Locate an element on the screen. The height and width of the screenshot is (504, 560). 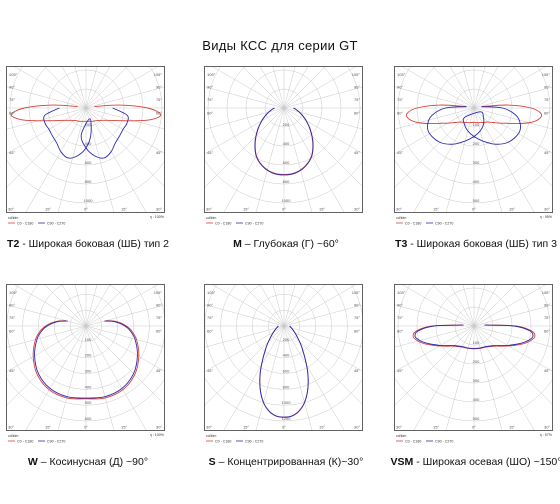
radial-tick-label: 1200 is located at coordinates (287, 418).